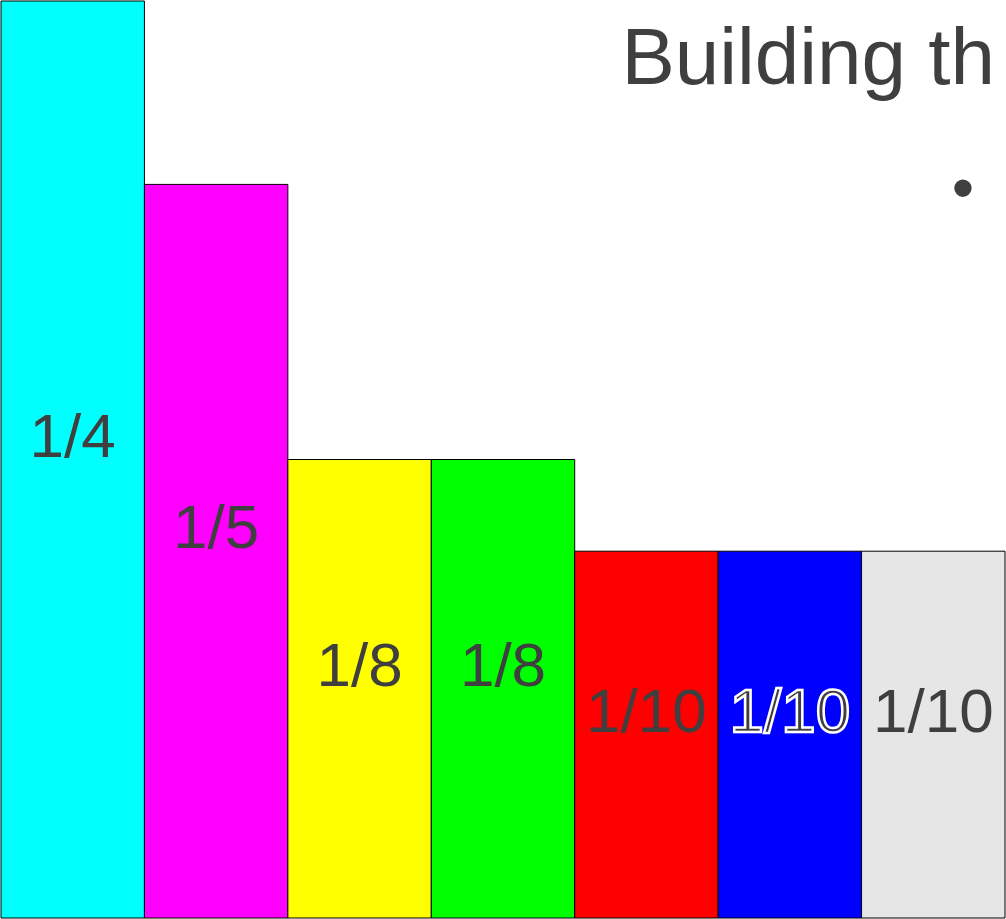  I want to click on annotation: •, so click(963, 188).